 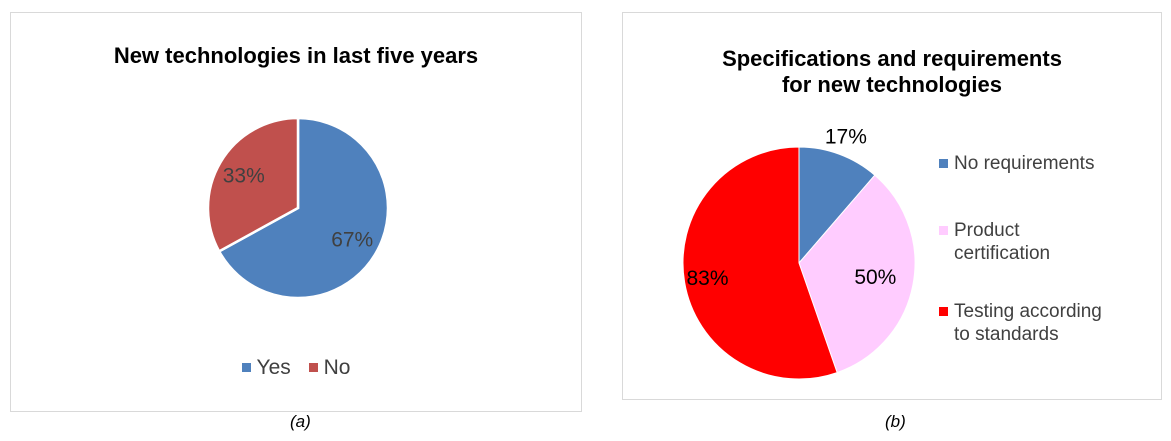 I want to click on pie-slice-product-certification, so click(x=857, y=274).